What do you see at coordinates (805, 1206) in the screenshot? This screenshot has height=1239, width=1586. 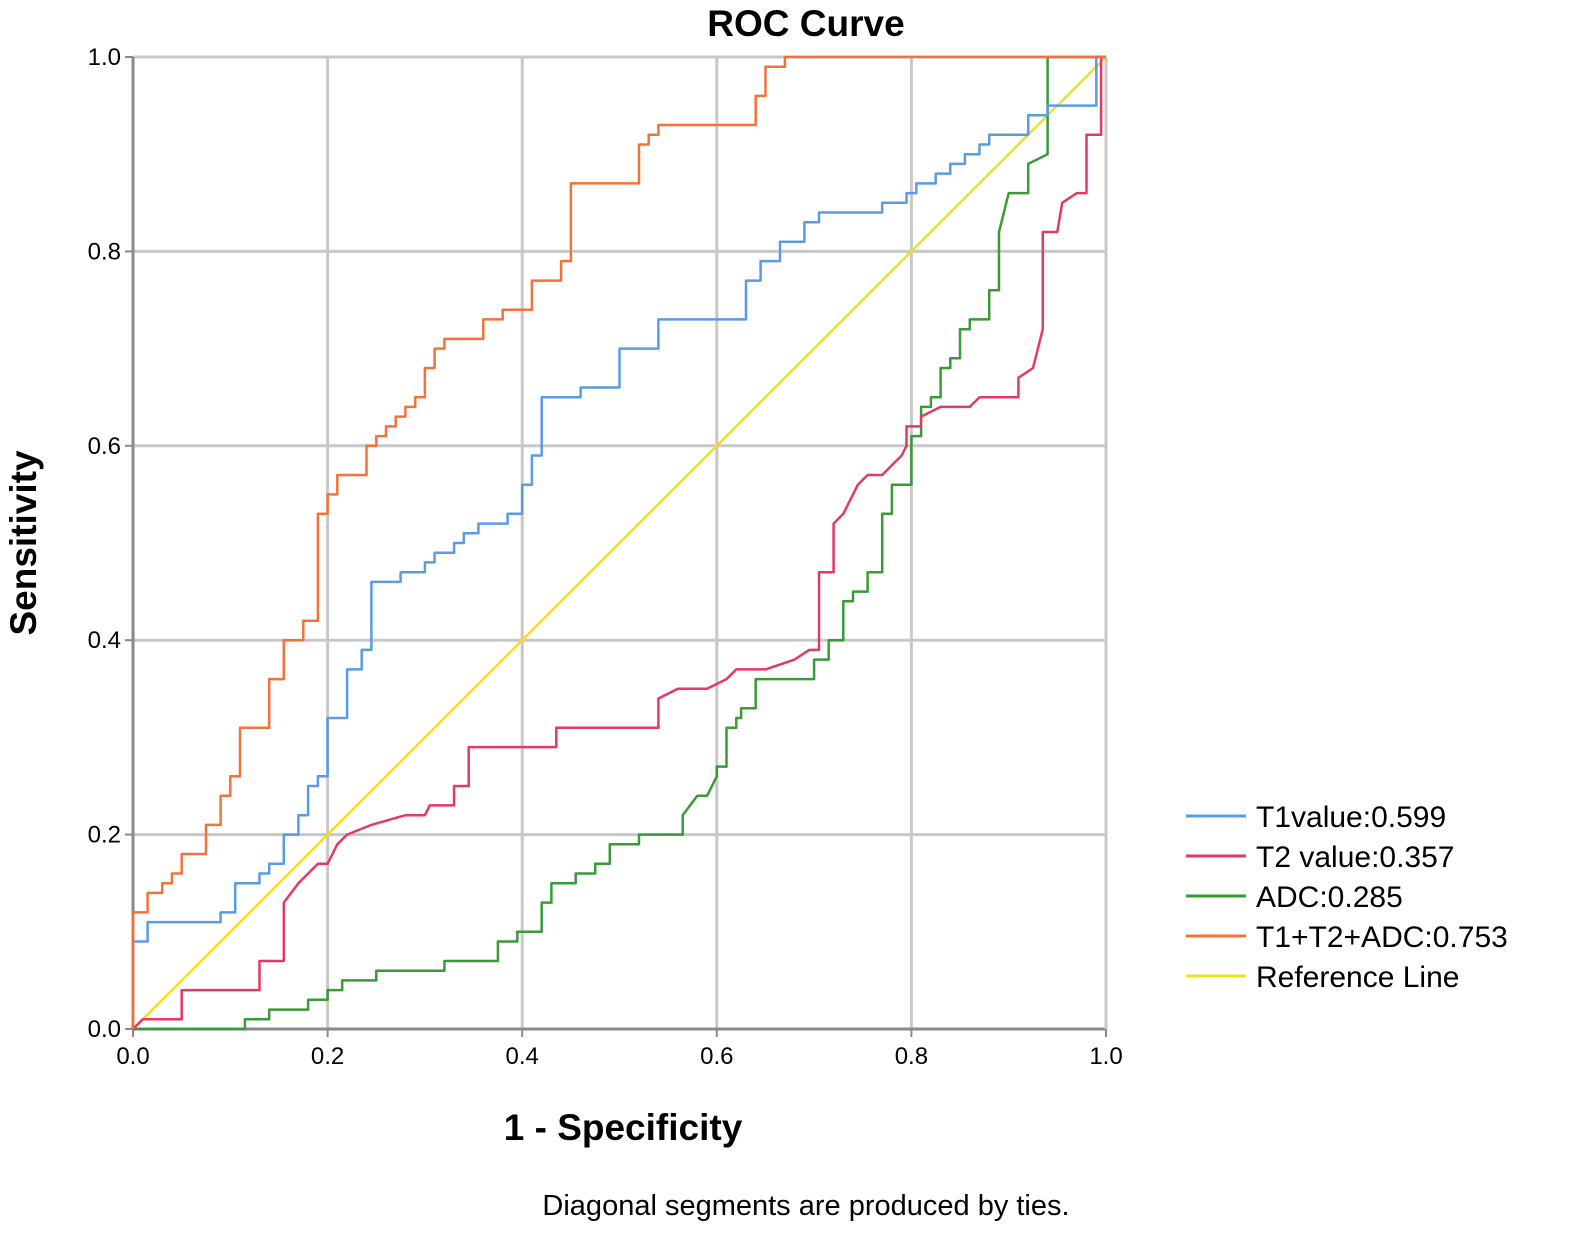 I see `footnote: Diagonal segments are produced by ties.` at bounding box center [805, 1206].